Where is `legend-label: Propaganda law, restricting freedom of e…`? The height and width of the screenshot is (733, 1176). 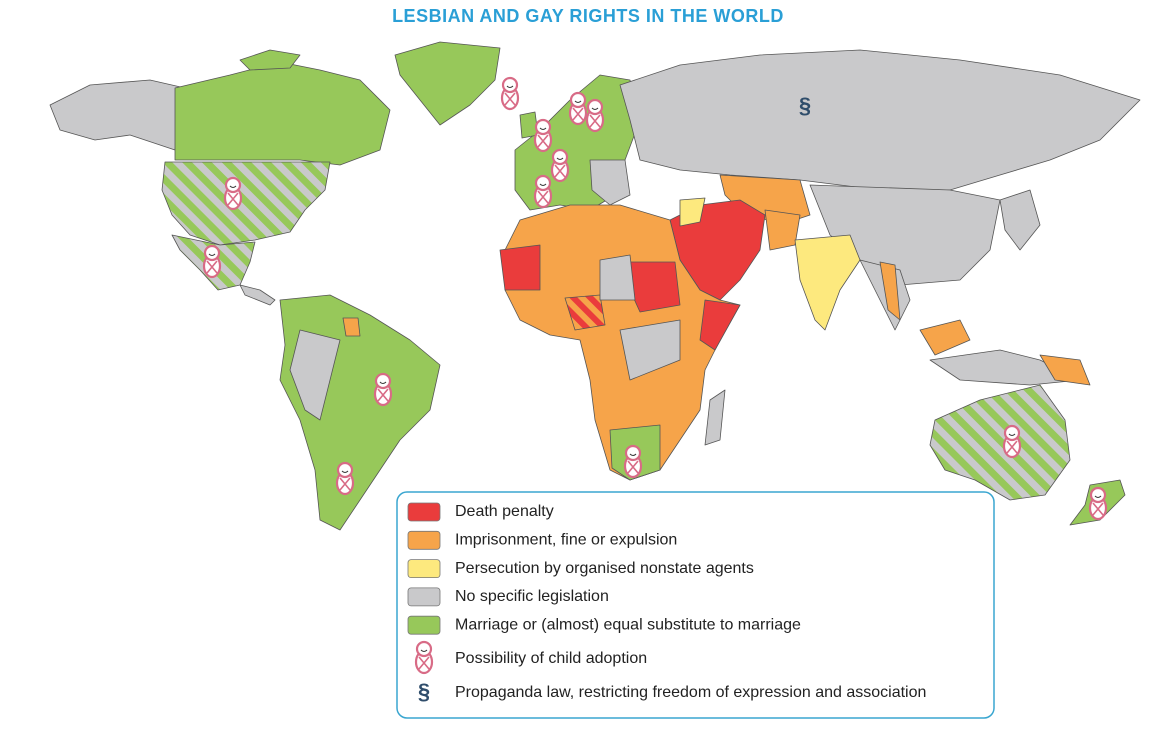
legend-label: Propaganda law, restricting freedom of e… is located at coordinates (690, 692).